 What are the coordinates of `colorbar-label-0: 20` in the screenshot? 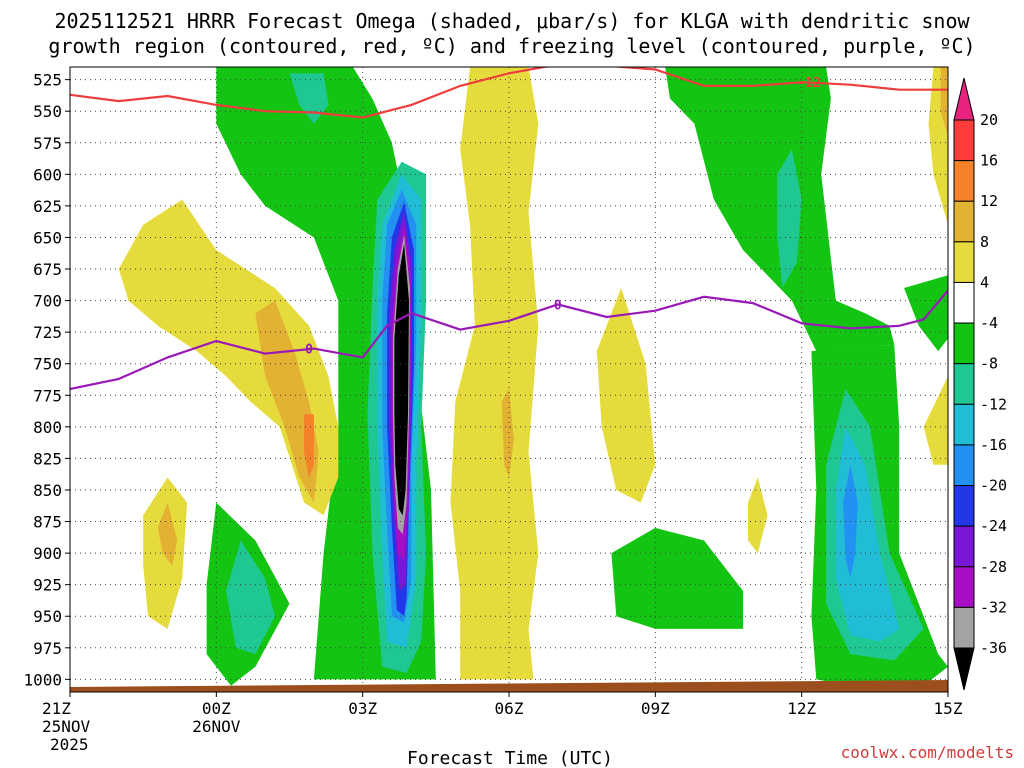 It's located at (989, 120).